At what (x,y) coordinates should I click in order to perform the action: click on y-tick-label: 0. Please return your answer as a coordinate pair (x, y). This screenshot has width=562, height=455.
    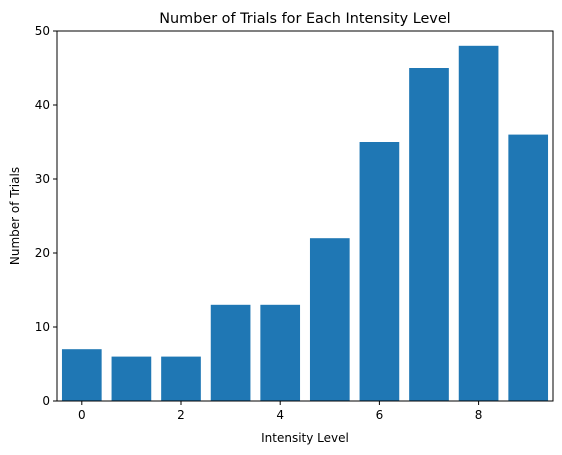
    Looking at the image, I should click on (46, 401).